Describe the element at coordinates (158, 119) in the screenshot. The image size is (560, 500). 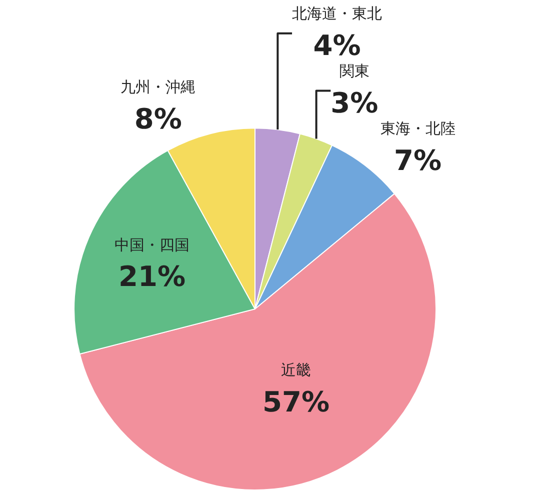
I see `data-label: 8%` at that location.